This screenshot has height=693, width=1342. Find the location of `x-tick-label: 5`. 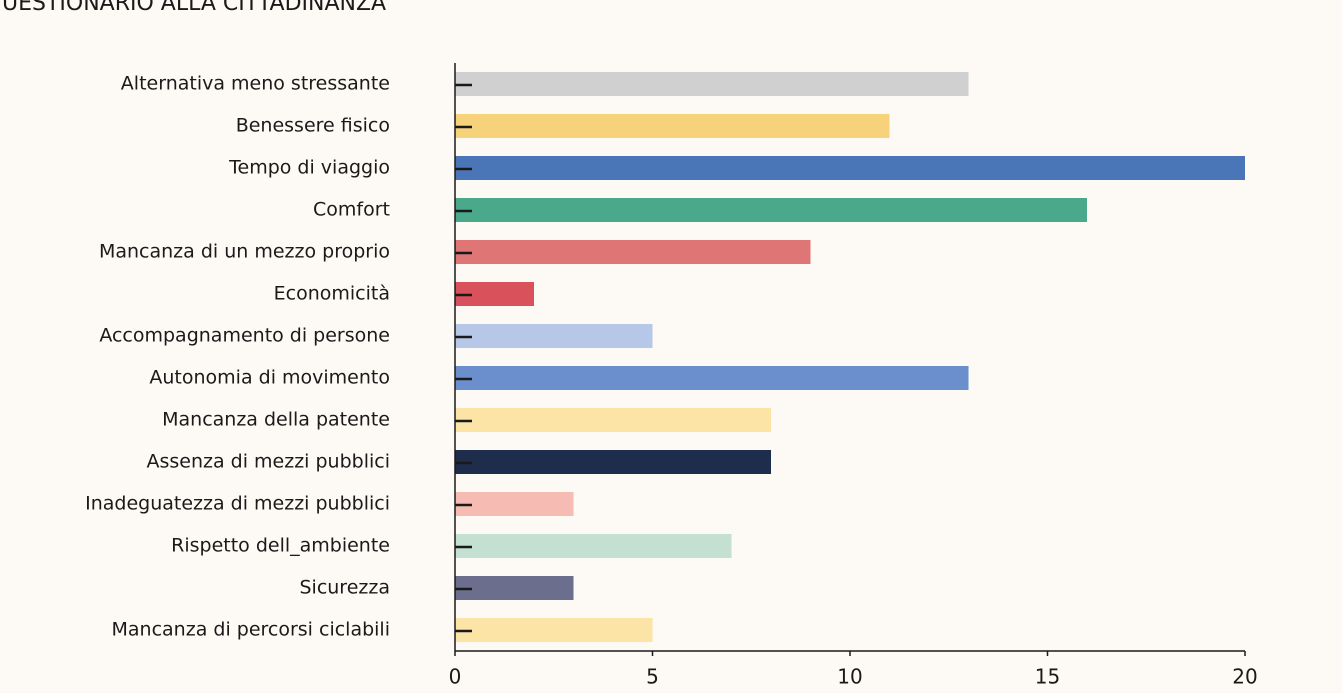

x-tick-label: 5 is located at coordinates (652, 677).